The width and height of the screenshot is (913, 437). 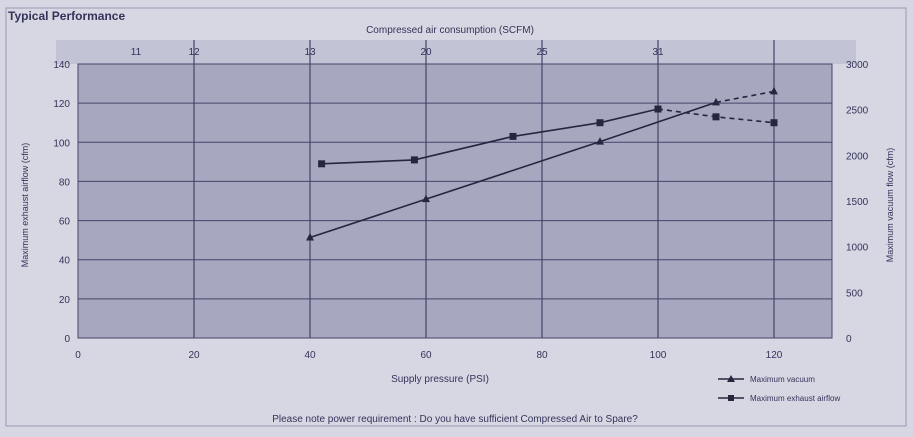 What do you see at coordinates (849, 339) in the screenshot?
I see `y-right-tick-label: 0` at bounding box center [849, 339].